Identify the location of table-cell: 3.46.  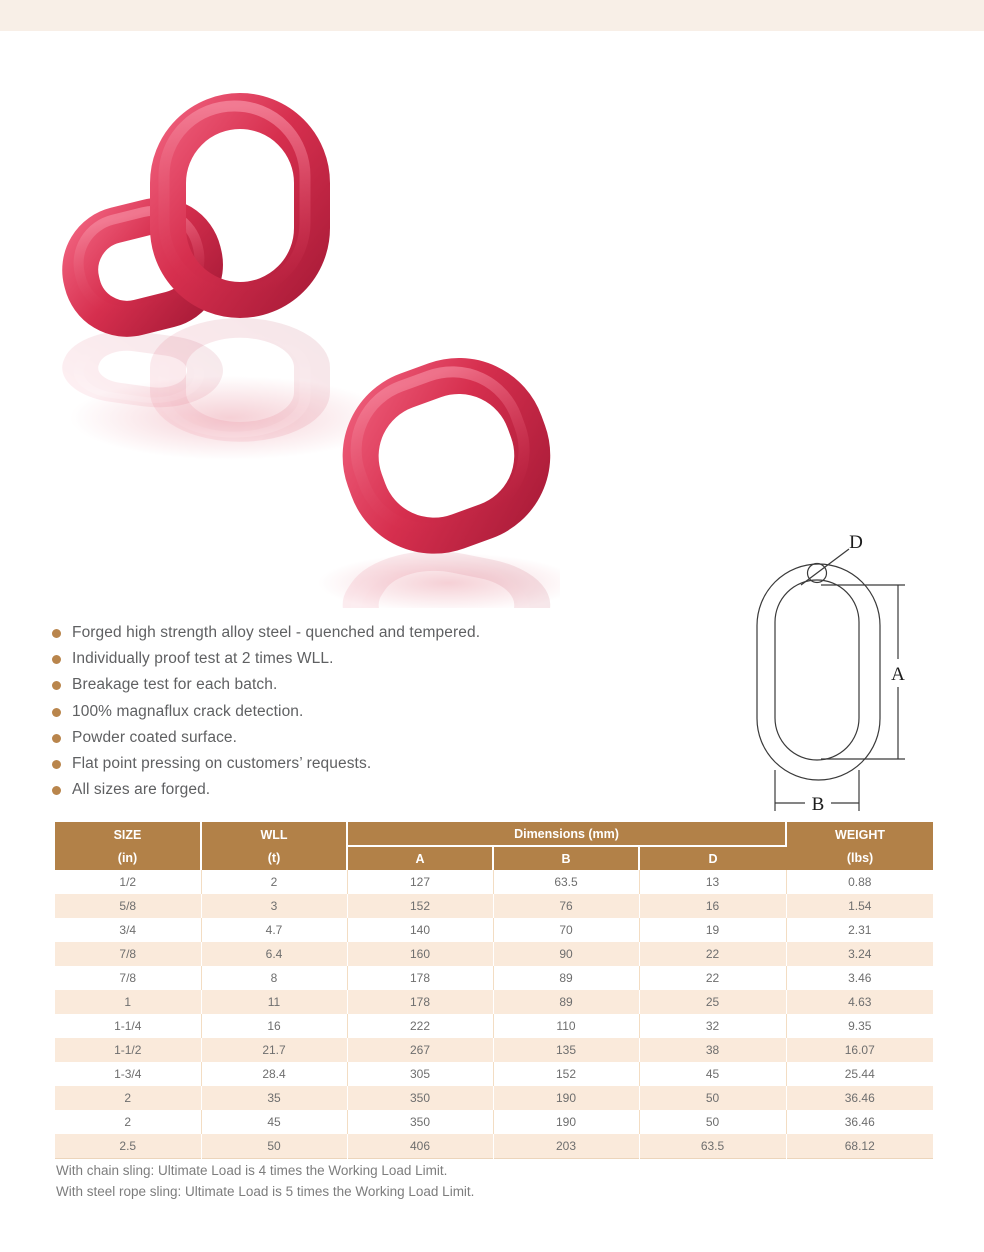
(860, 978).